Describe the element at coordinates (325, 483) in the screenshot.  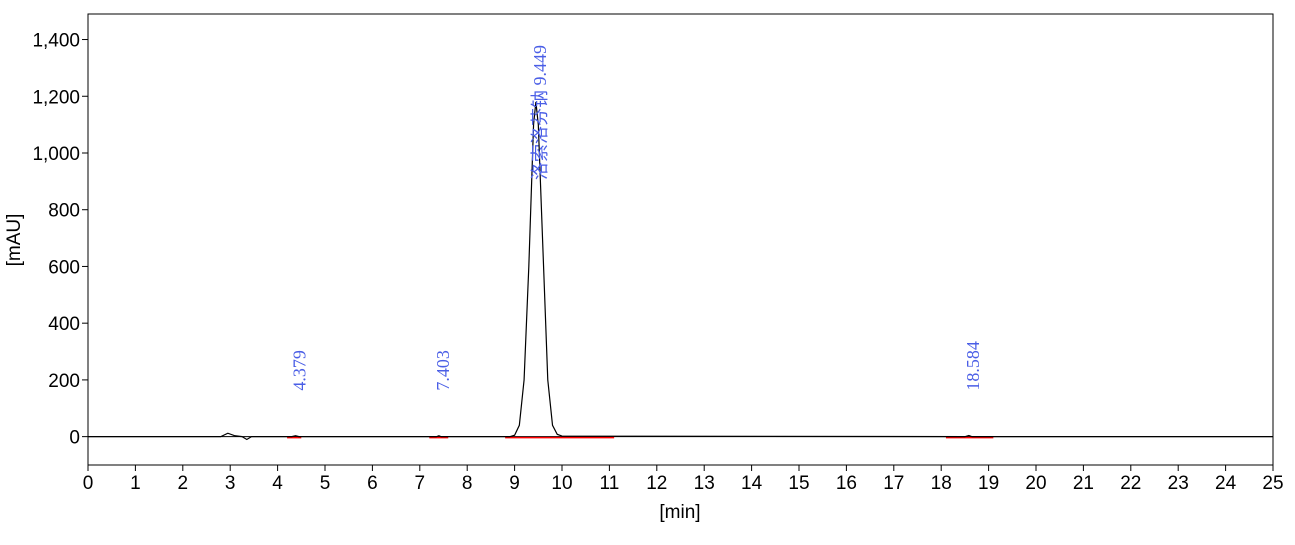
I see `x-tick-label: 5` at that location.